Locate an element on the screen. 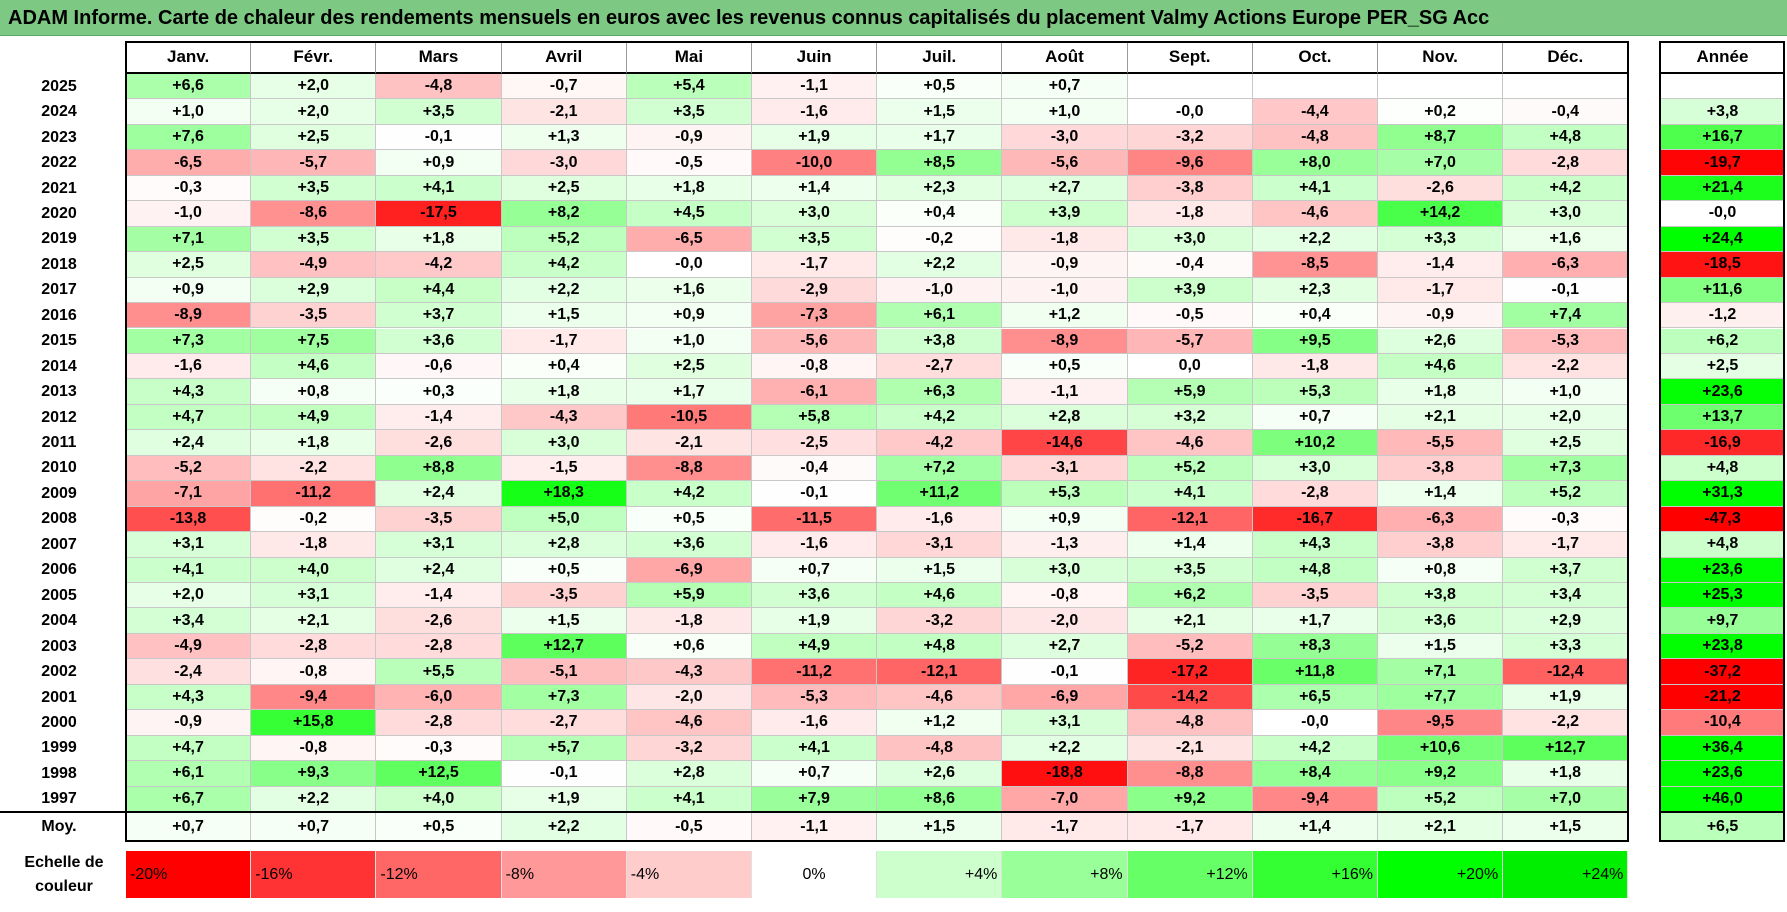 This screenshot has width=1787, height=912. heatmap-cell: -12,1 is located at coordinates (1190, 519).